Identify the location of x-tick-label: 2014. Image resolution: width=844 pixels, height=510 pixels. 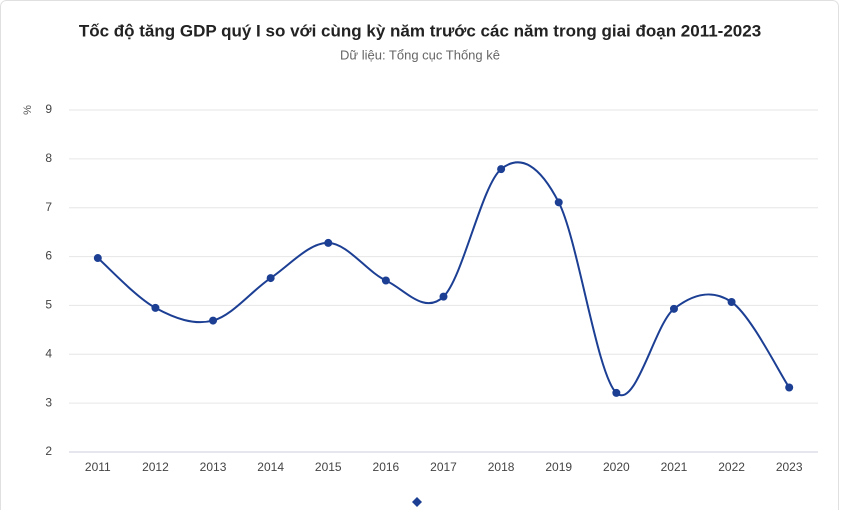
(270, 467).